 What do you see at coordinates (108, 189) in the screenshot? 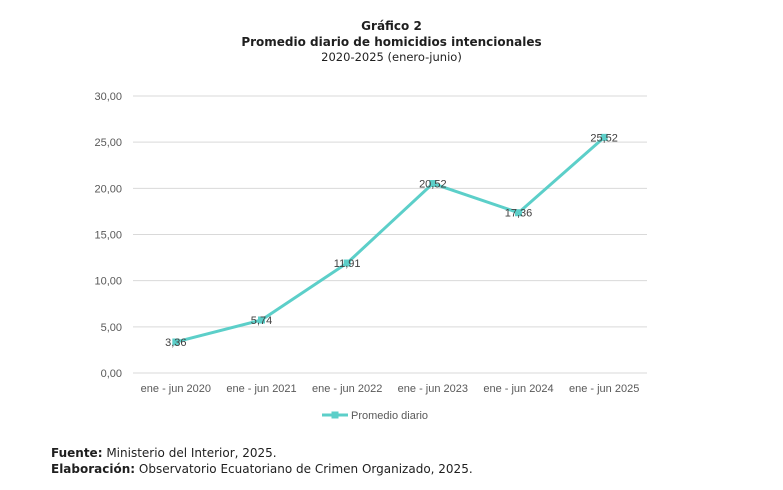
I see `y-tick-label: 20,00` at bounding box center [108, 189].